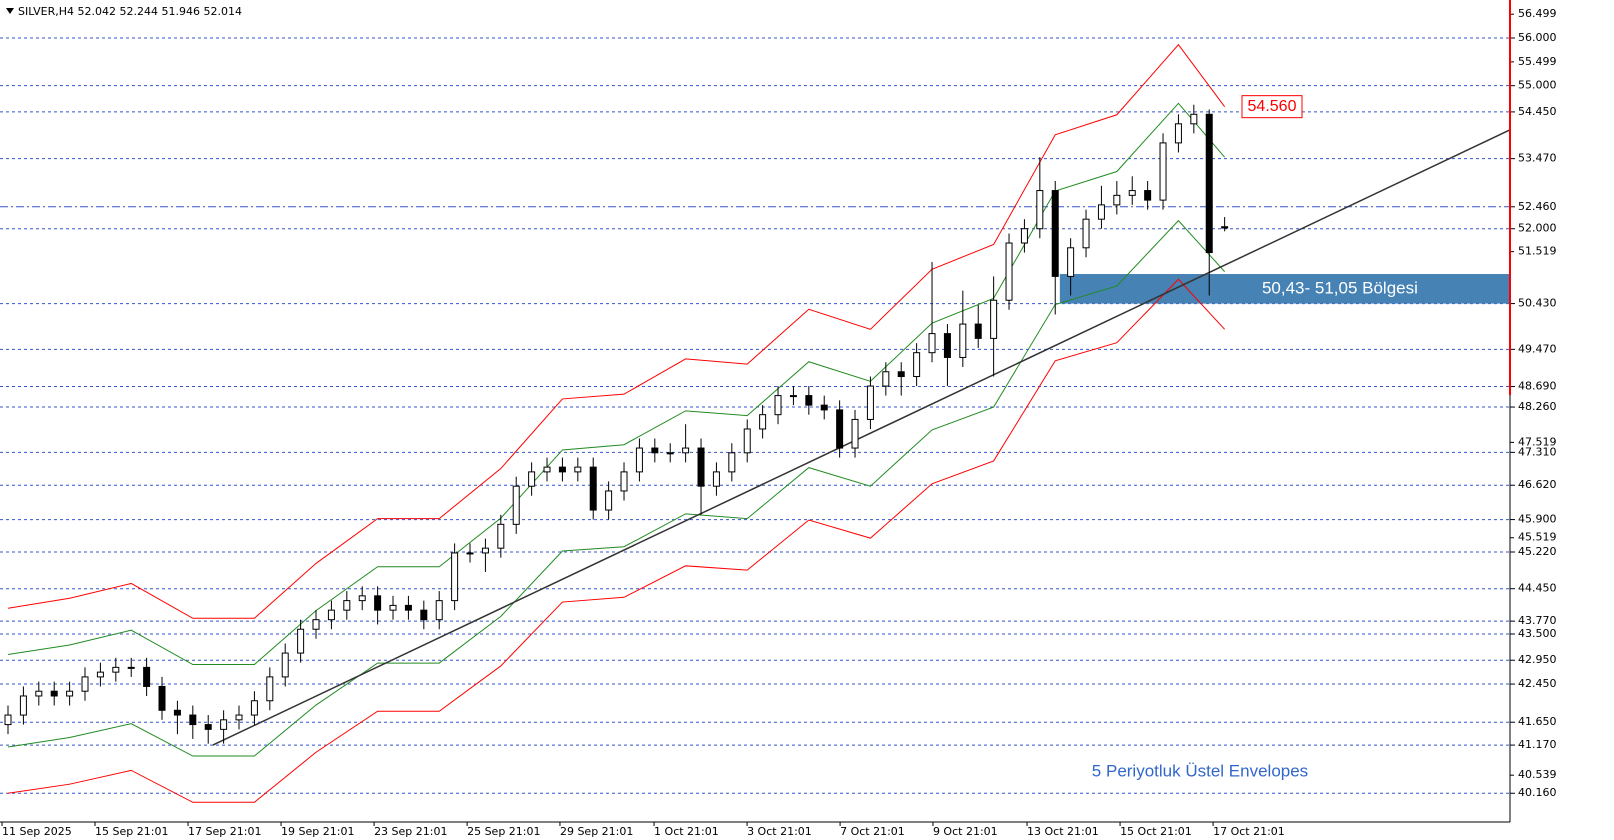 The image size is (1614, 840). I want to click on price-label: 54.560, so click(1272, 106).